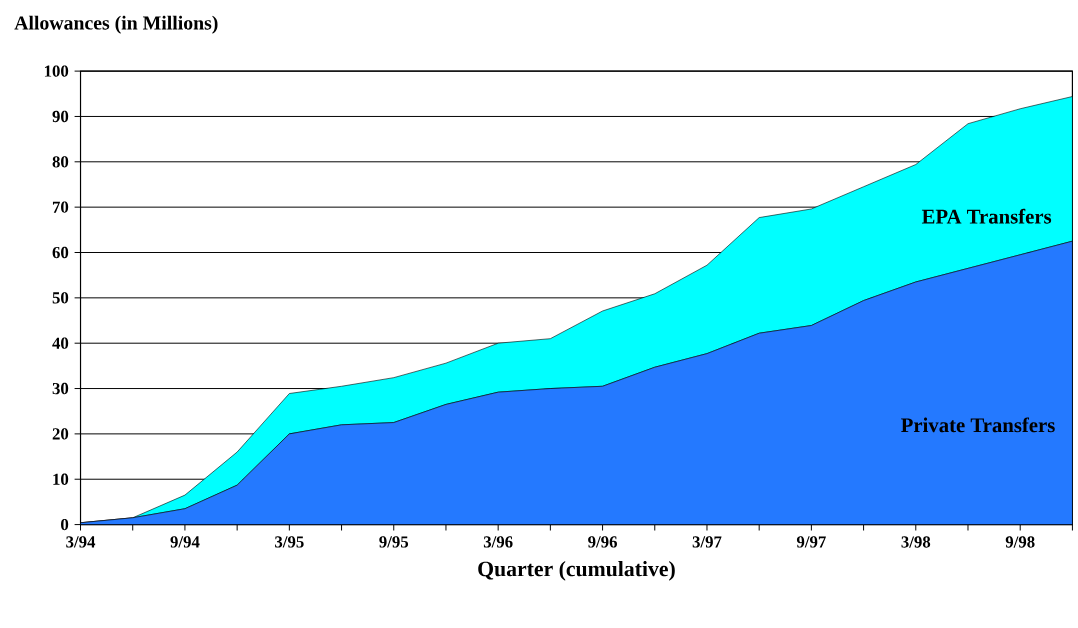  I want to click on x-tick-label: 3/94, so click(81, 542).